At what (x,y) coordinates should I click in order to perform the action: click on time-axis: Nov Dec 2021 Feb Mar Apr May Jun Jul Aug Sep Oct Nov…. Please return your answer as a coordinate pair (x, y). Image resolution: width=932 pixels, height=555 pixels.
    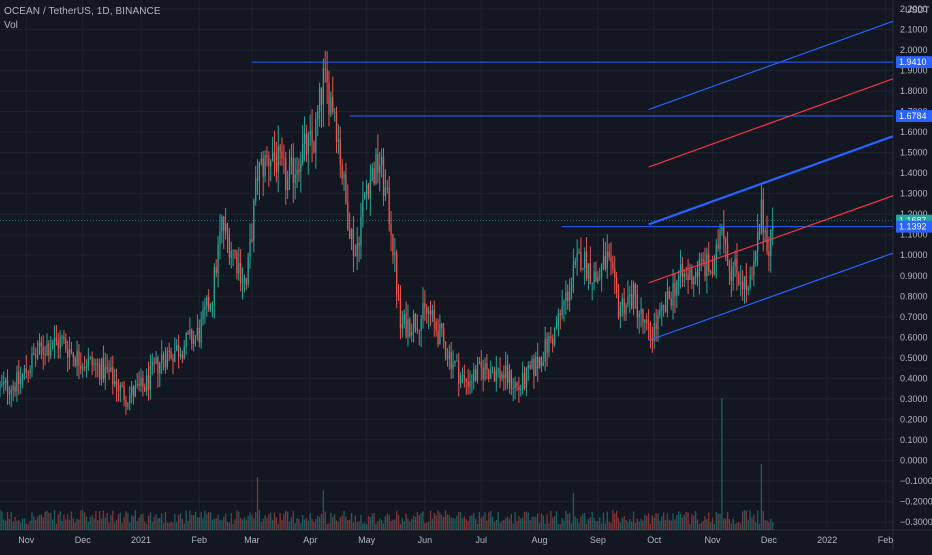
    Looking at the image, I should click on (455, 540).